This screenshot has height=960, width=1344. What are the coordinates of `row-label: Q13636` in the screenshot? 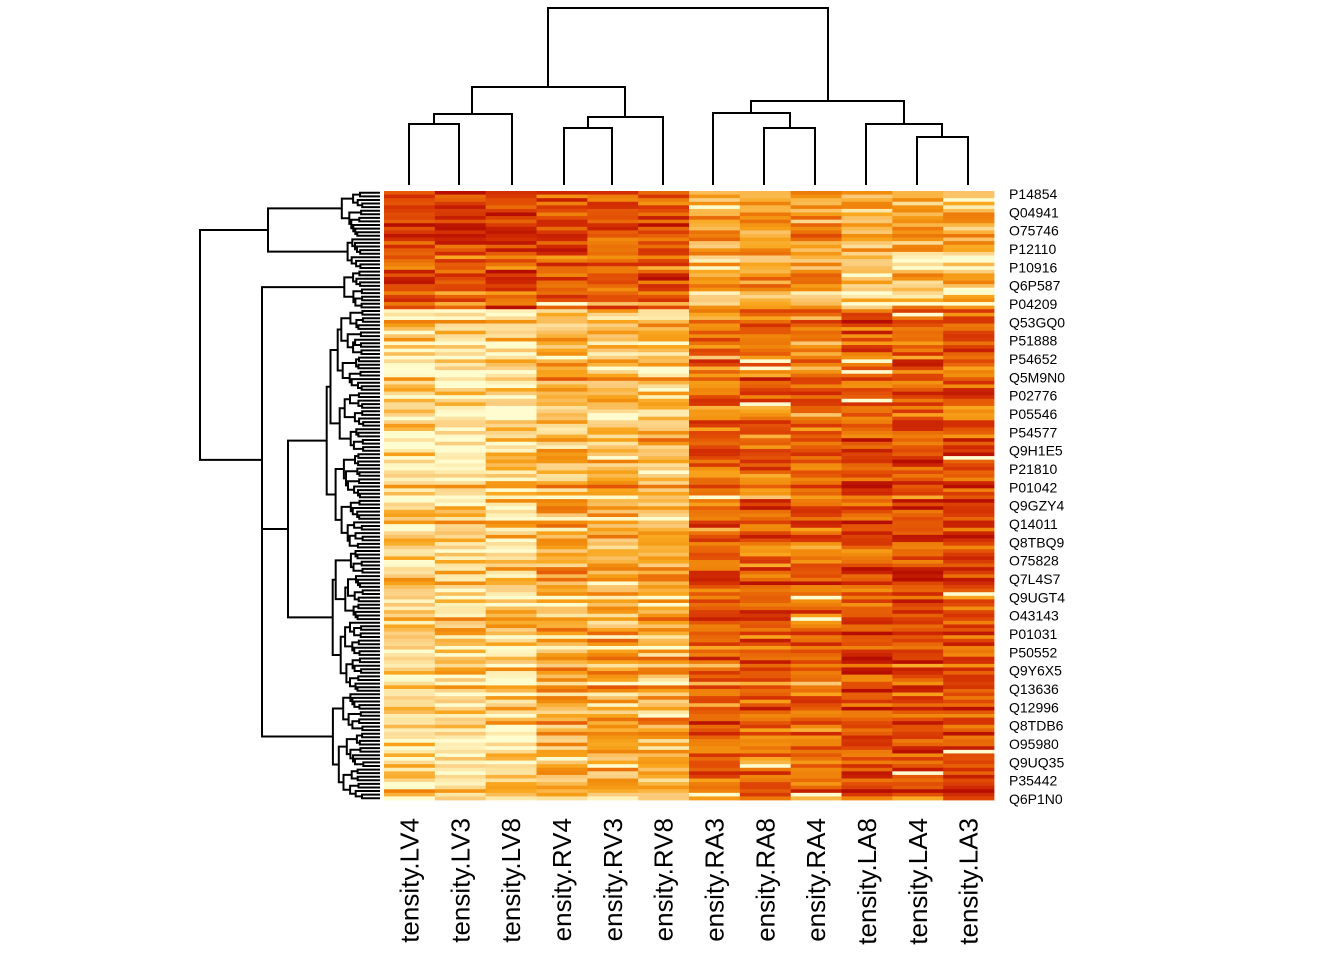 It's located at (1034, 689).